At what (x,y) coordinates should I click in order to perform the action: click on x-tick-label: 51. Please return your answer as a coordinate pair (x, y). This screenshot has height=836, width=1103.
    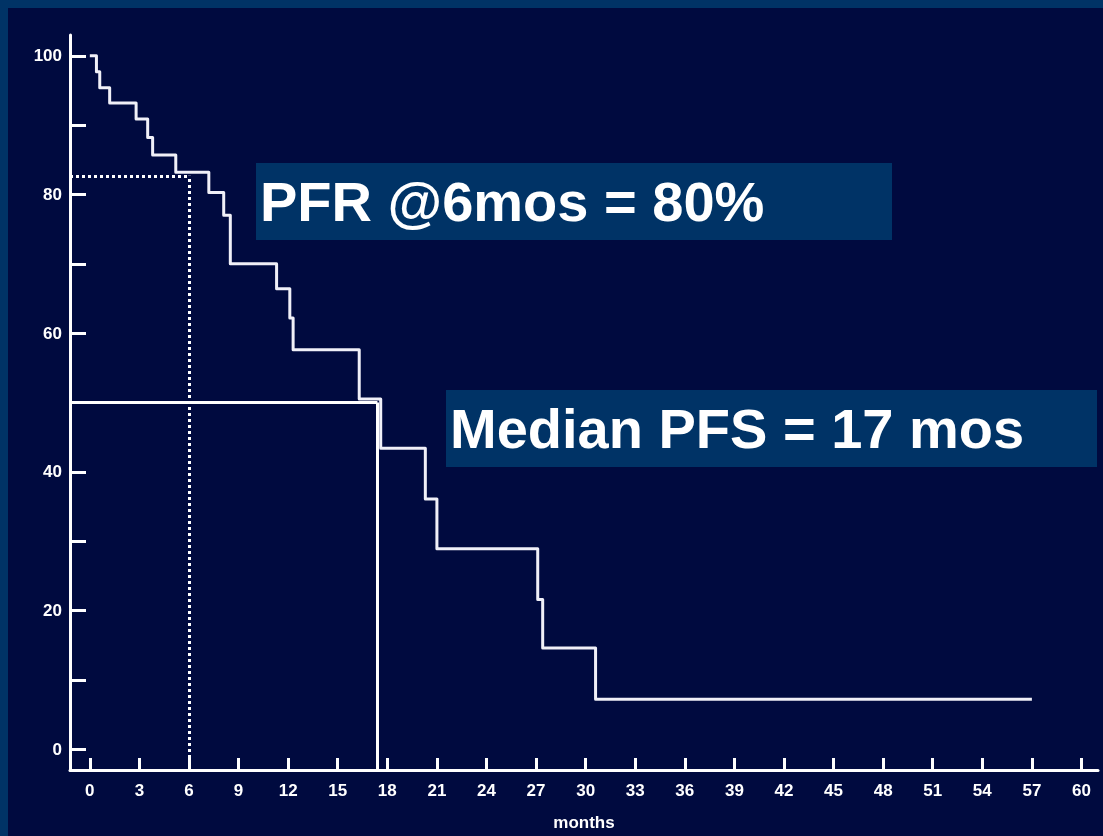
    Looking at the image, I should click on (933, 790).